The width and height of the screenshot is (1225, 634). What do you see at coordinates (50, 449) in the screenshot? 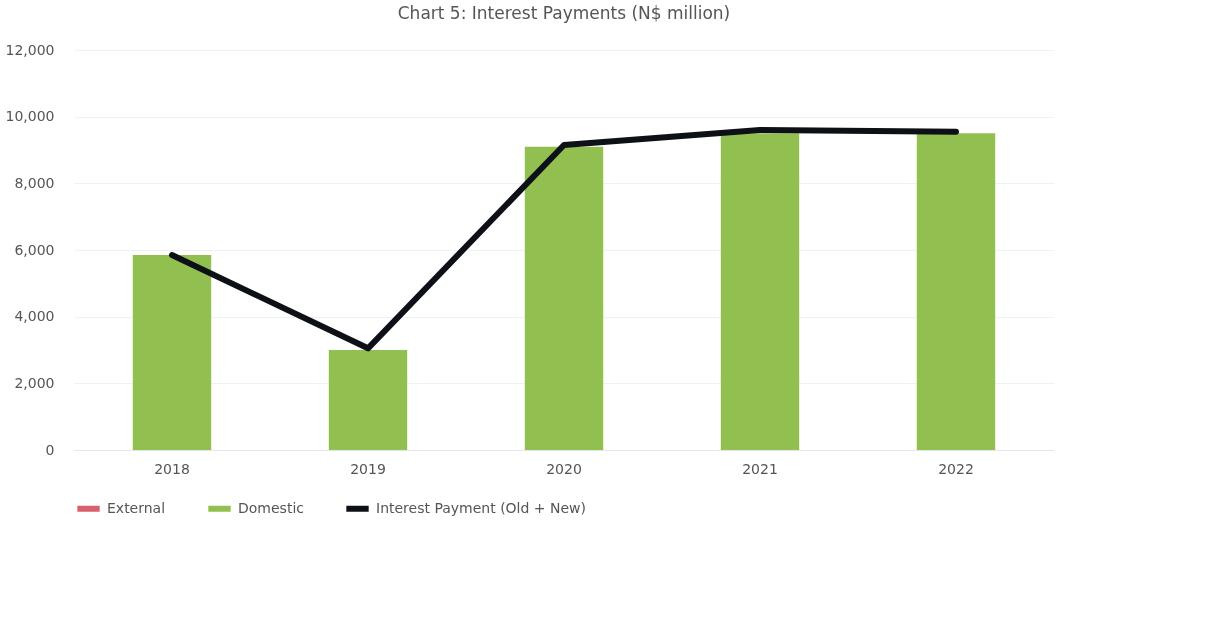
I see `y-tick-label: 0` at bounding box center [50, 449].